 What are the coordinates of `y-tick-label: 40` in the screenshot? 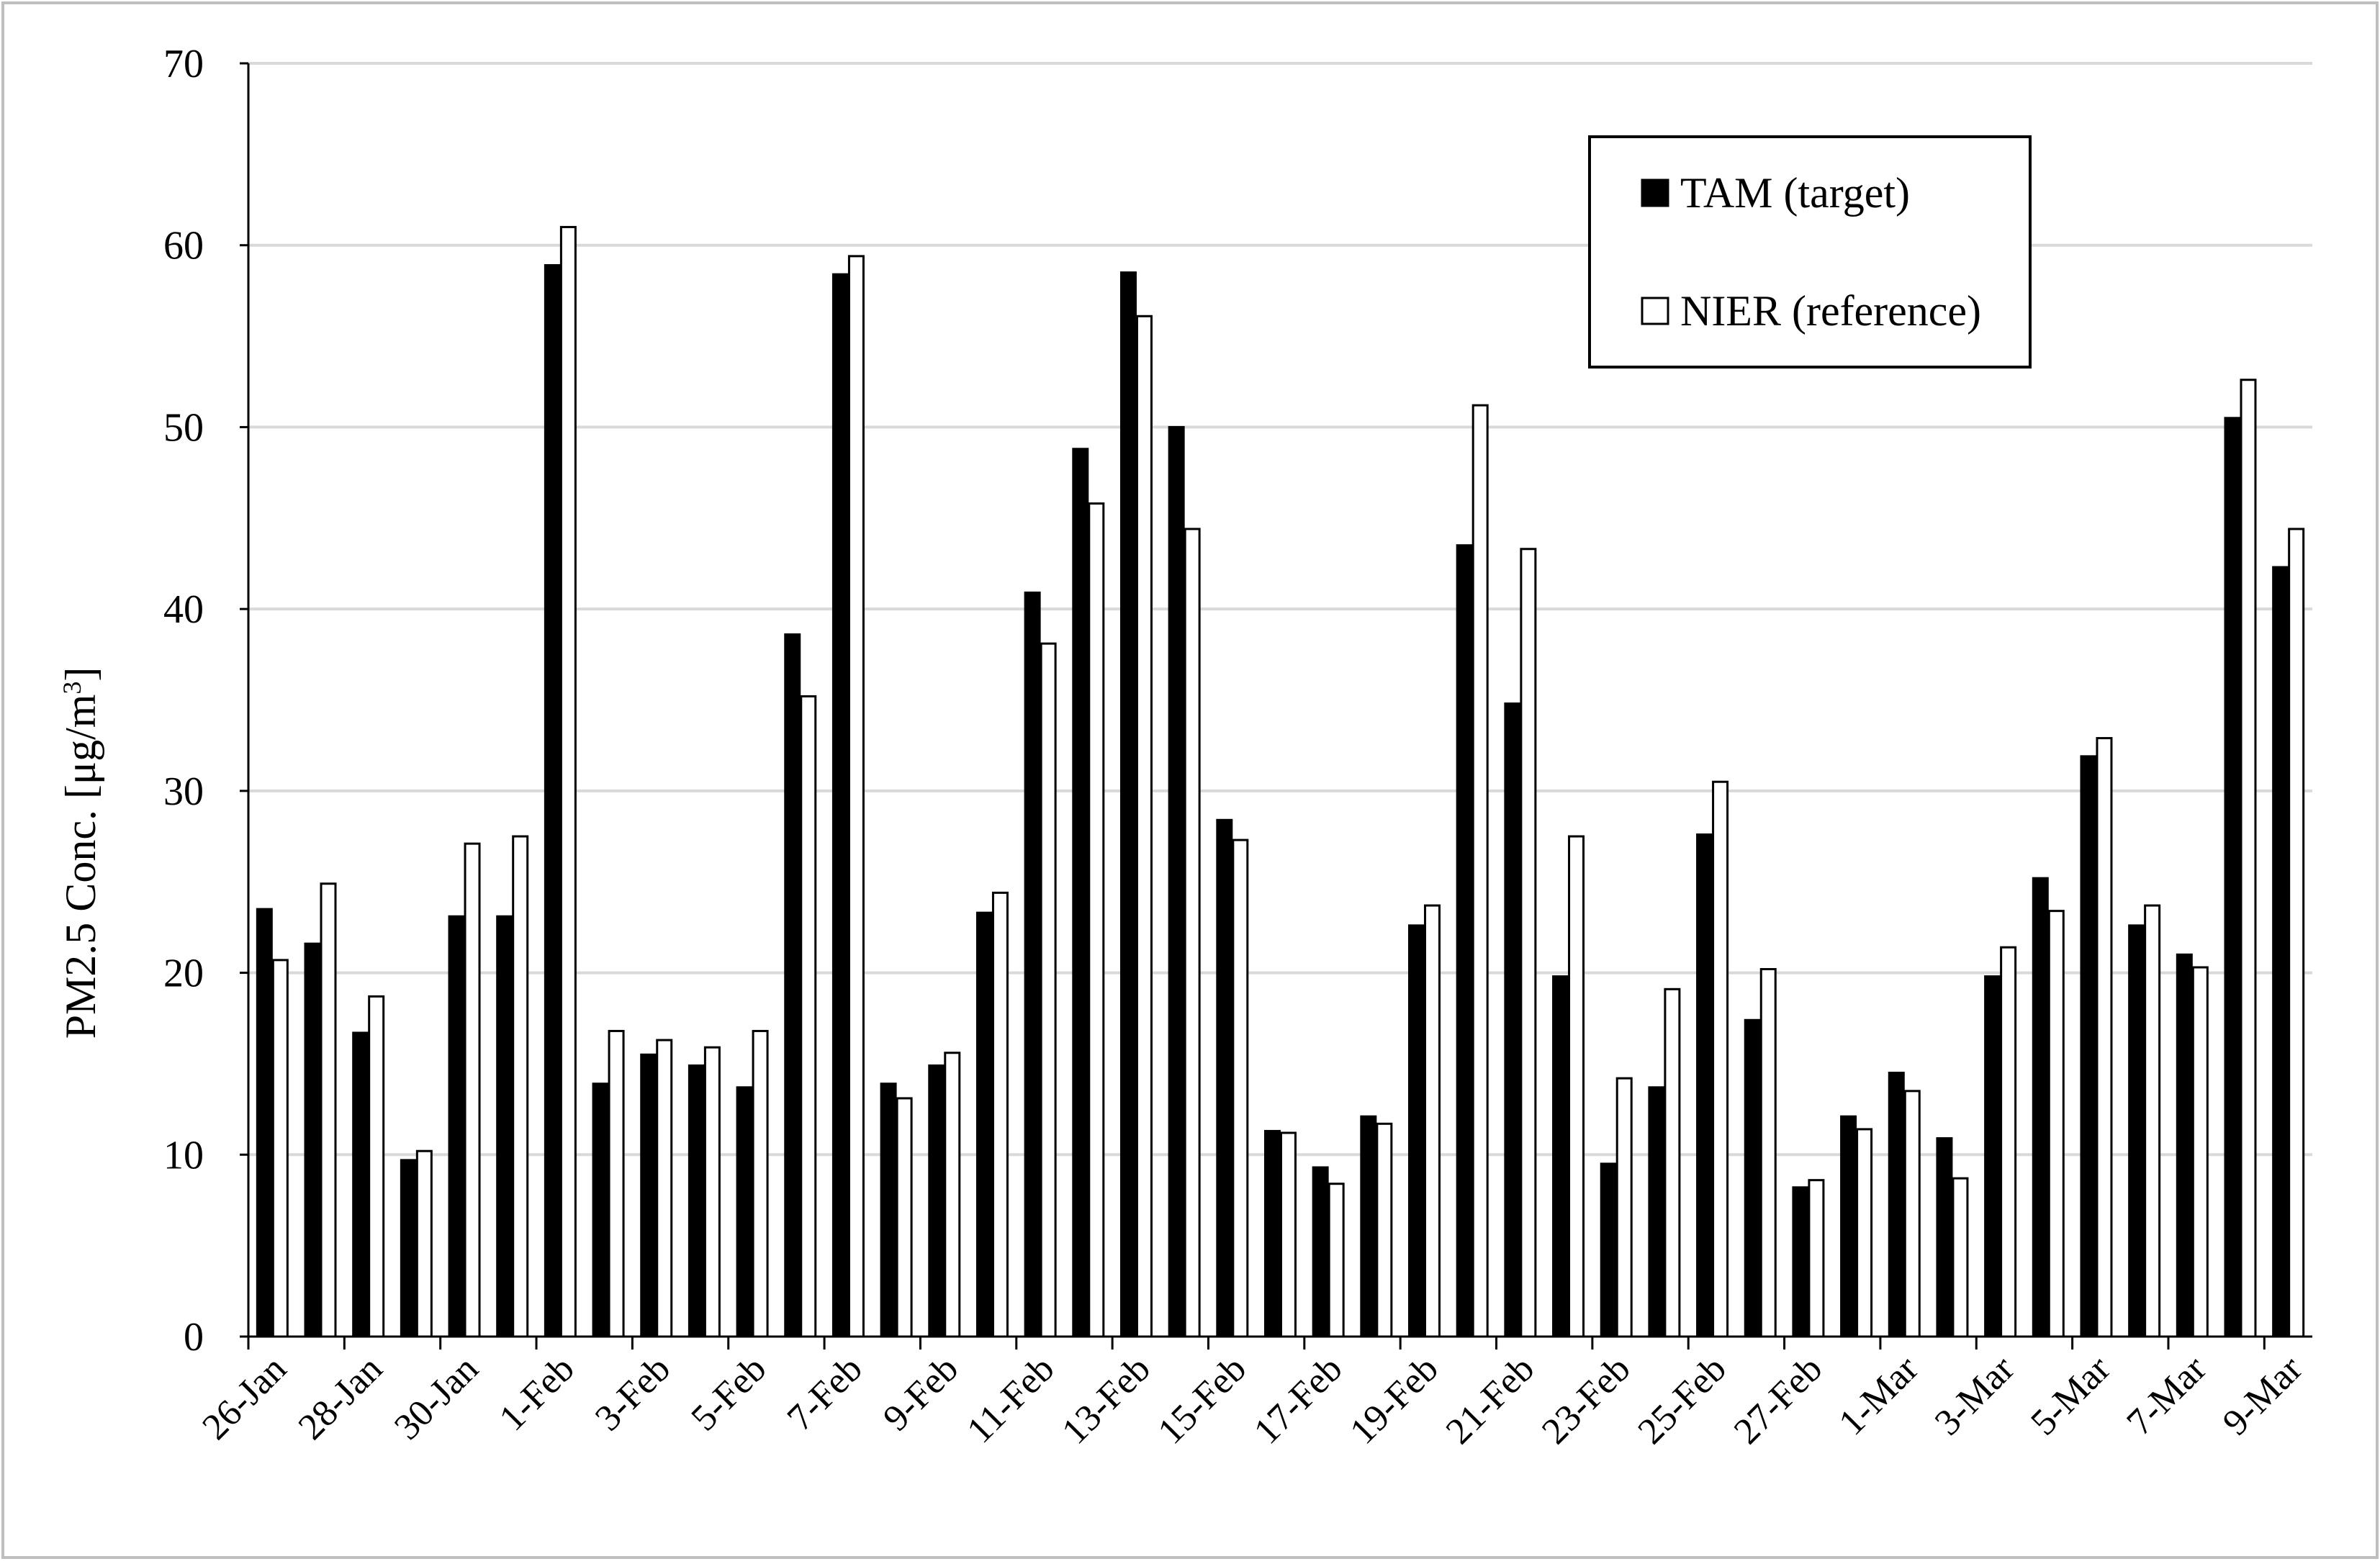 It's located at (183, 609).